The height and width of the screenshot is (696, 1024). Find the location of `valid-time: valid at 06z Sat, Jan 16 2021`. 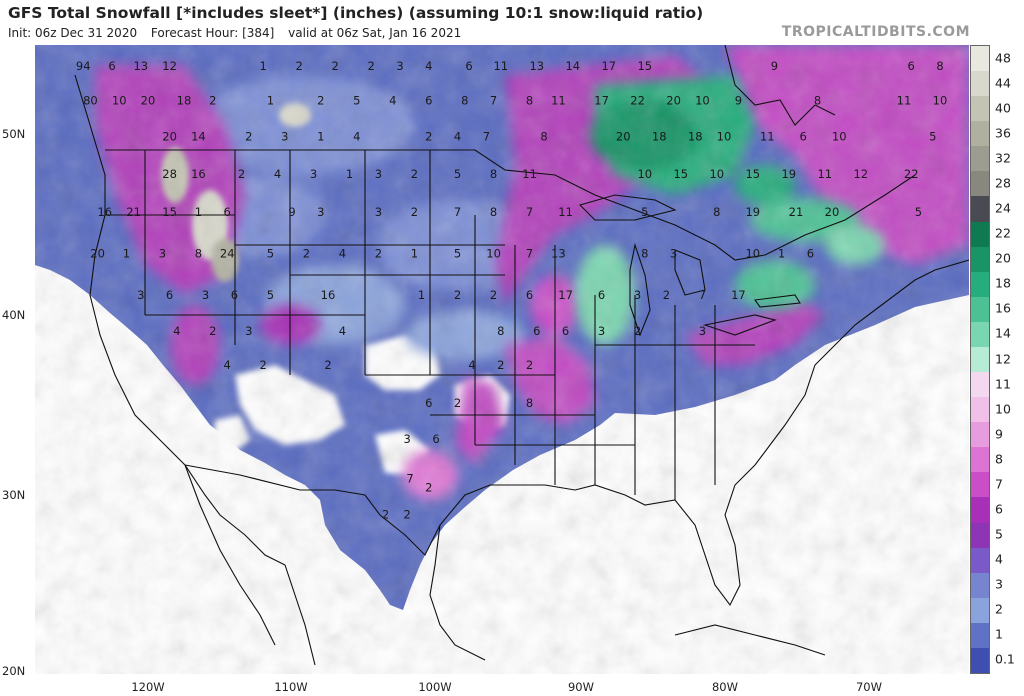

valid-time: valid at 06z Sat, Jan 16 2021 is located at coordinates (375, 33).